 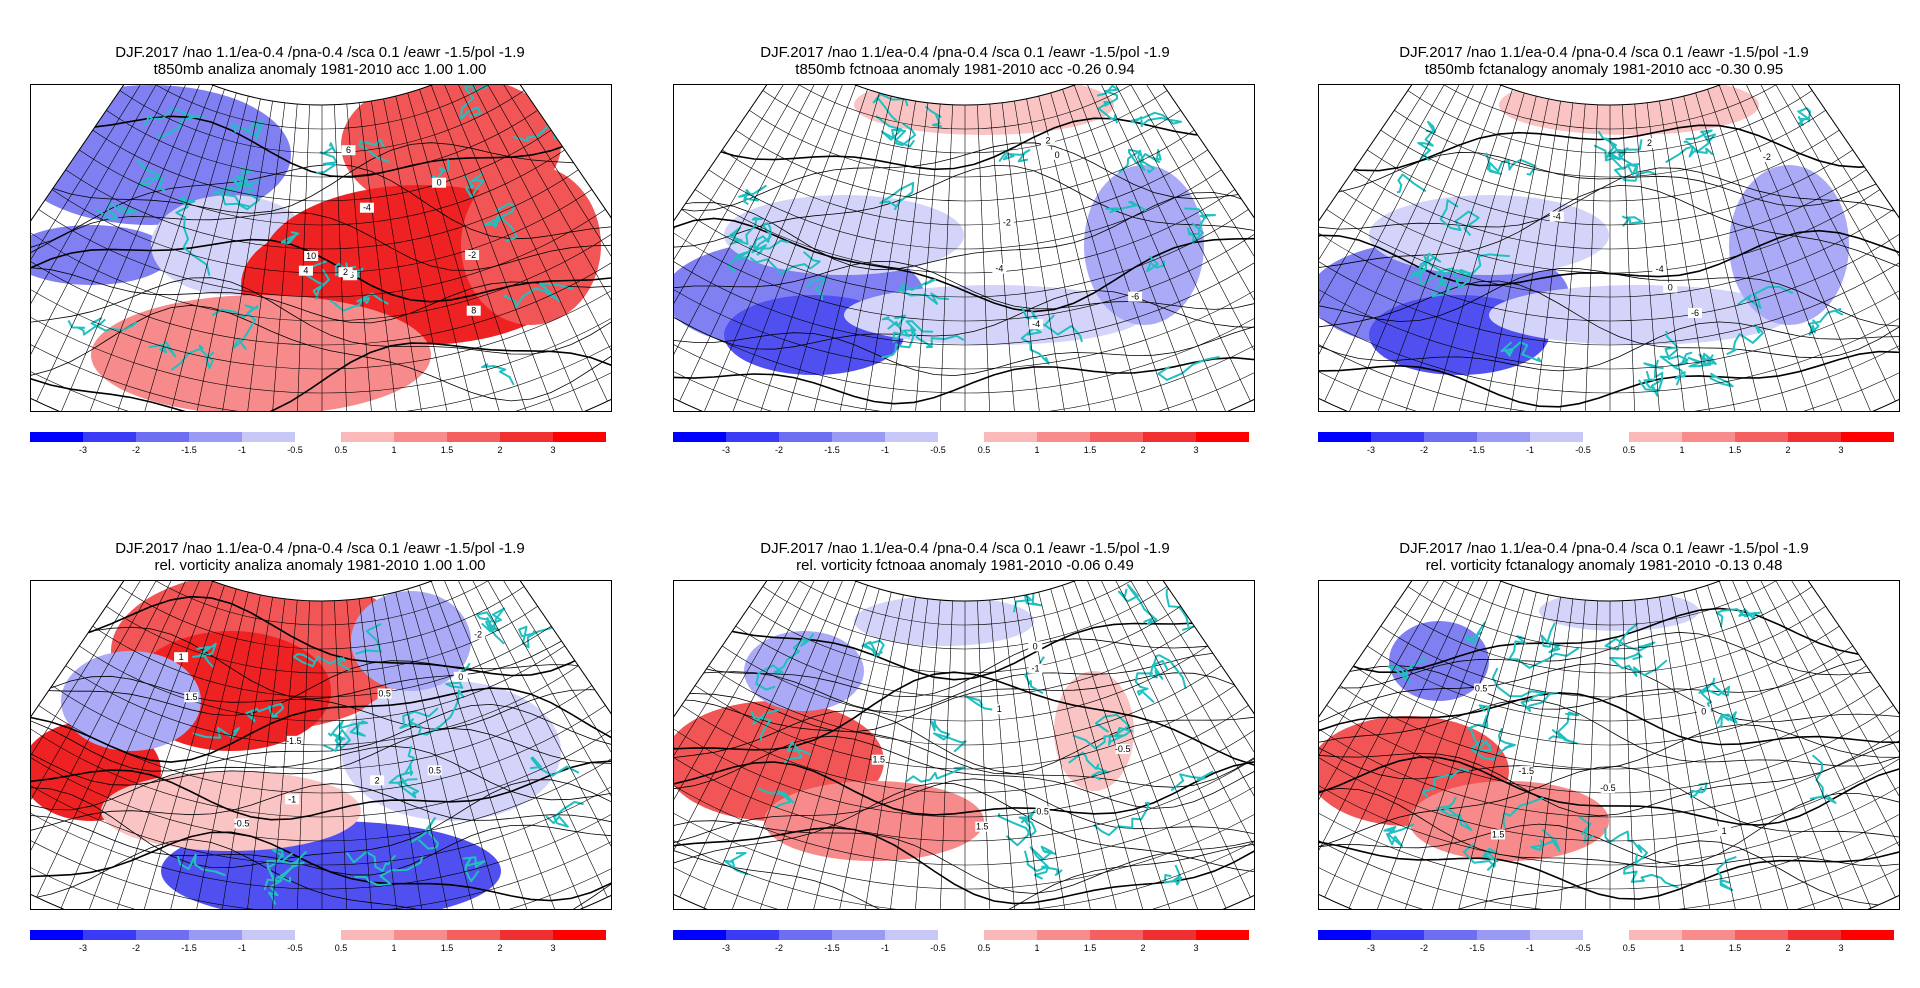 What do you see at coordinates (1196, 450) in the screenshot?
I see `colorbar-tick-label: 3` at bounding box center [1196, 450].